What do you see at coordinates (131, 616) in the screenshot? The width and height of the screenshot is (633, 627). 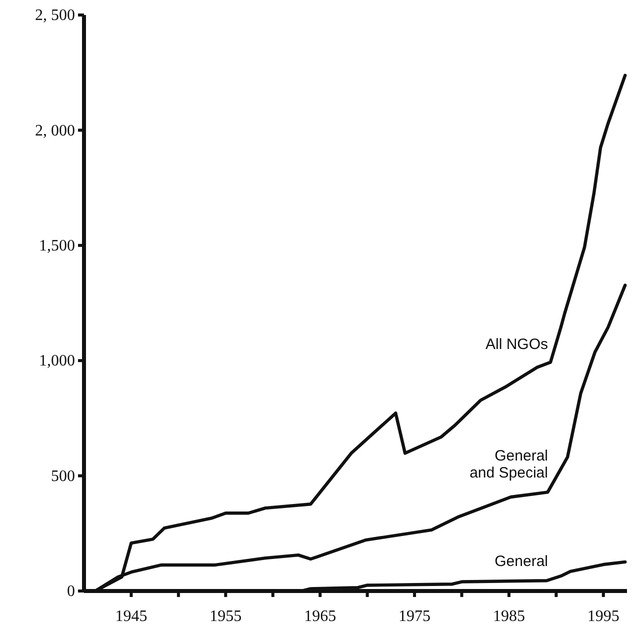 I see `x-tick-label: 1945` at bounding box center [131, 616].